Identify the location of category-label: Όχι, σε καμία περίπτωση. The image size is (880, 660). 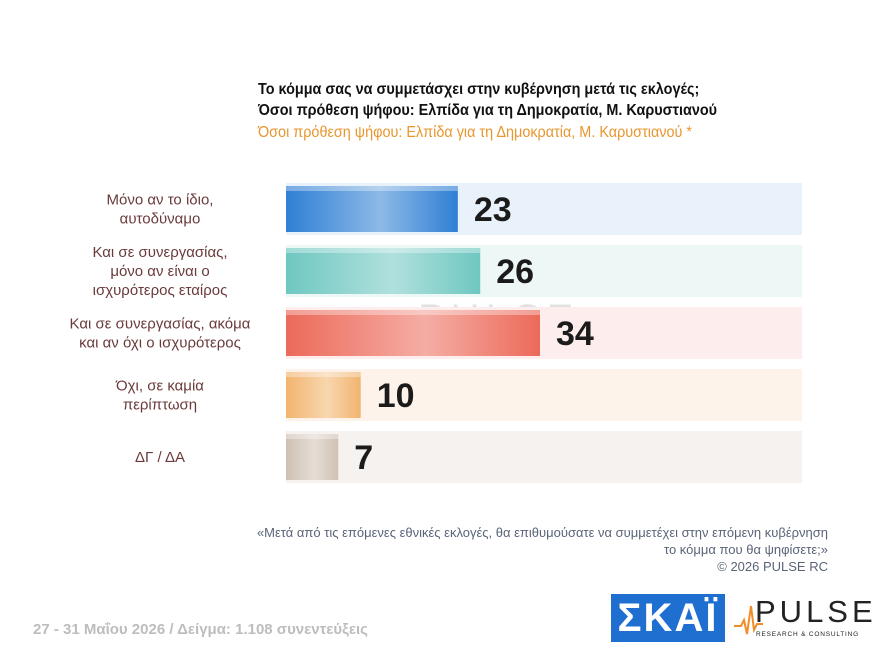
(159, 396).